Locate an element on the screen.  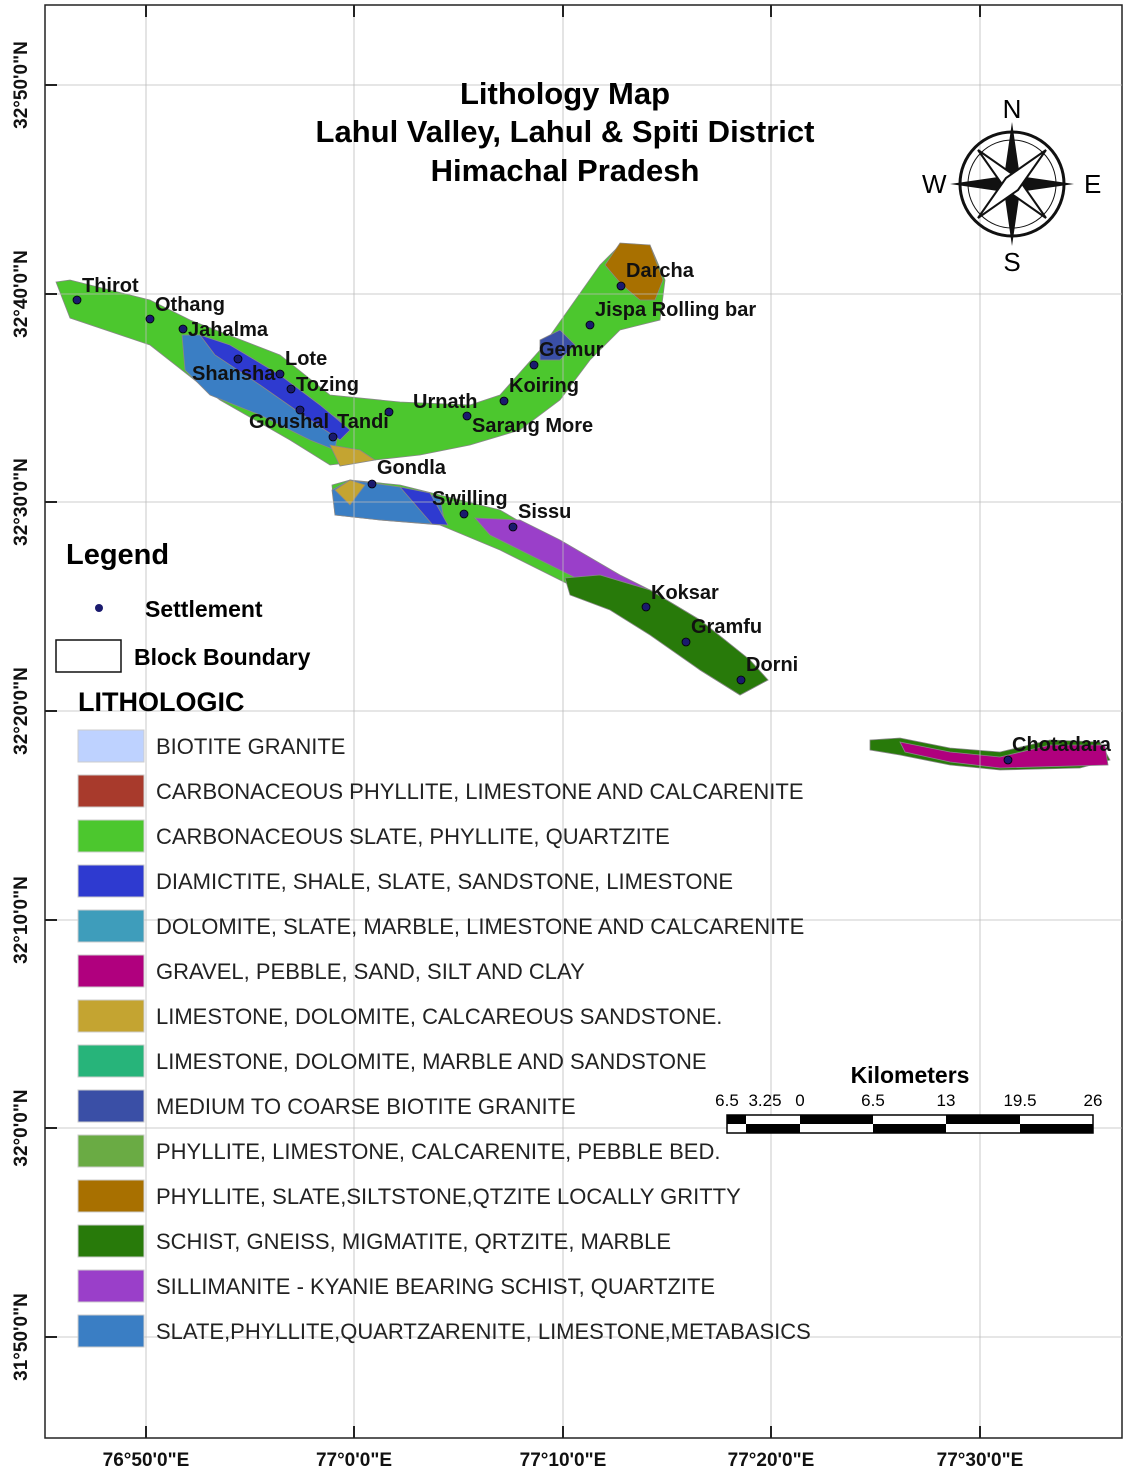
legend-label: CARBONACEOUS SLATE, PHYLLITE, QUARTZITE is located at coordinates (413, 836).